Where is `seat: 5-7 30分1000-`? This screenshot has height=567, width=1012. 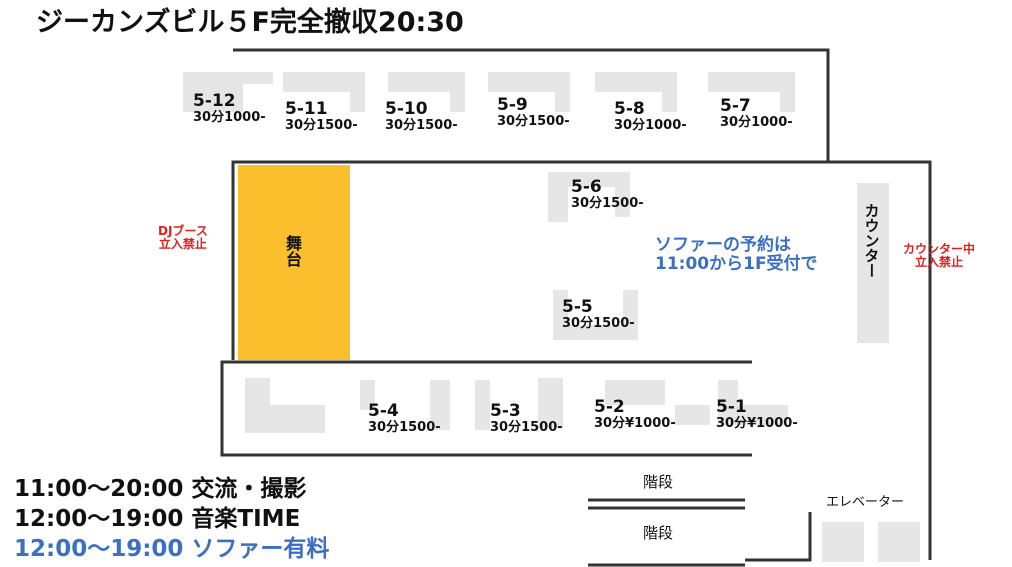
seat: 5-7 30分1000- is located at coordinates (756, 113).